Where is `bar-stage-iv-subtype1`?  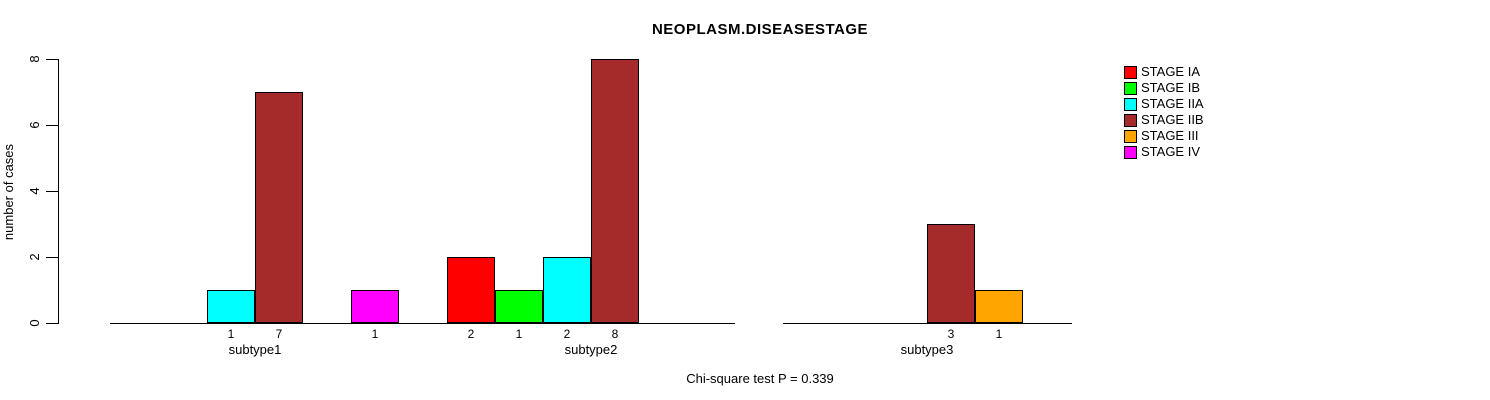
bar-stage-iv-subtype1 is located at coordinates (375, 306).